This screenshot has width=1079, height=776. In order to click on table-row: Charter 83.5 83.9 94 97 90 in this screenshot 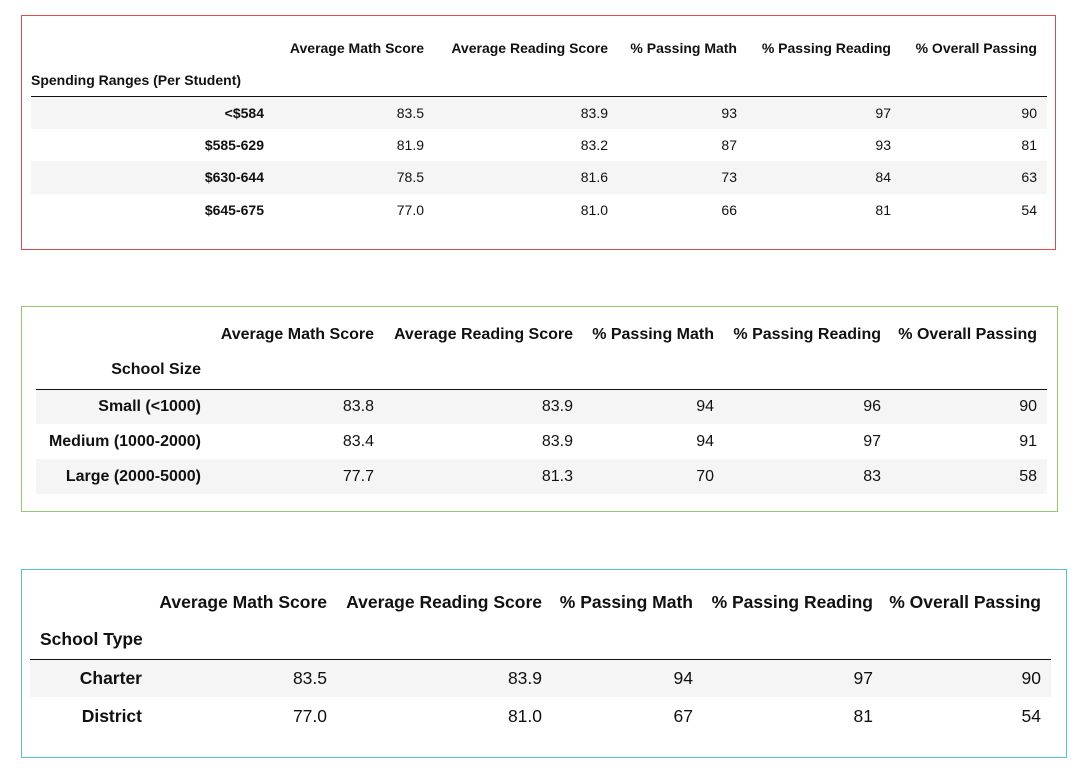, I will do `click(540, 678)`.